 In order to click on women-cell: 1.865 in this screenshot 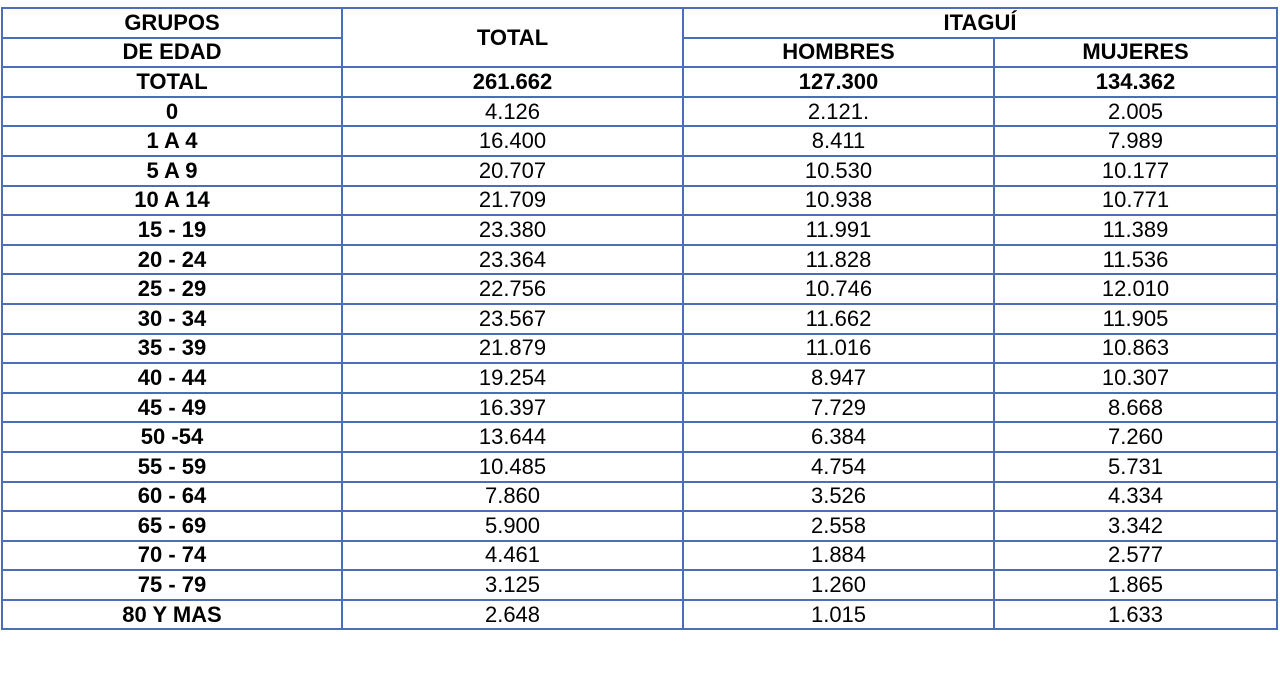, I will do `click(1135, 585)`.